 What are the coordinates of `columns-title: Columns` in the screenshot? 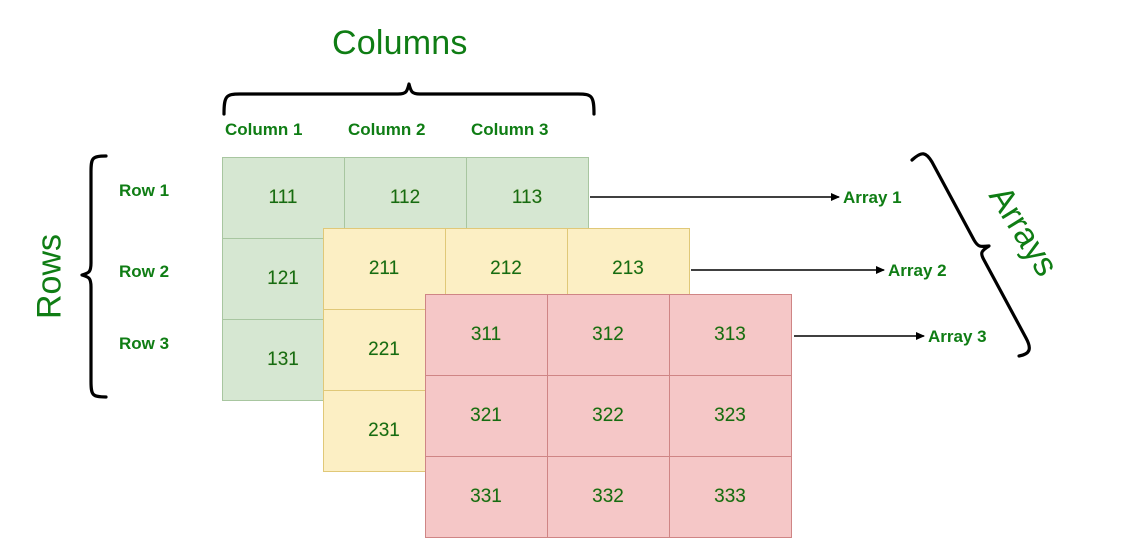 It's located at (400, 43).